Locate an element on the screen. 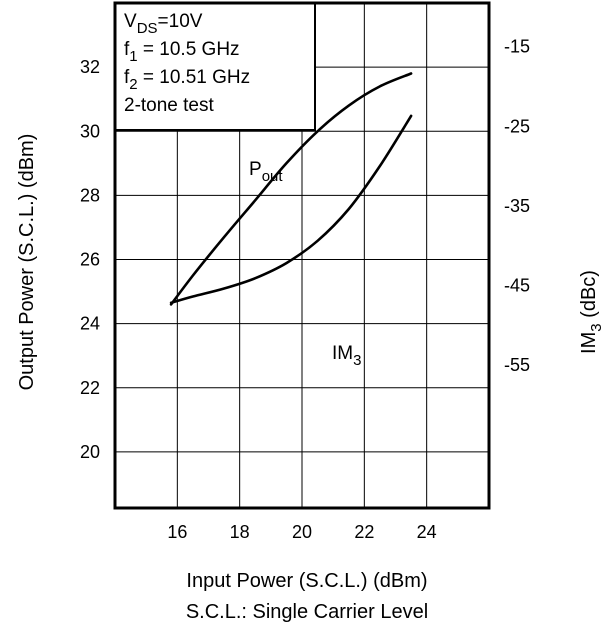 The image size is (611, 629). y-tick-label: 20 is located at coordinates (90, 452).